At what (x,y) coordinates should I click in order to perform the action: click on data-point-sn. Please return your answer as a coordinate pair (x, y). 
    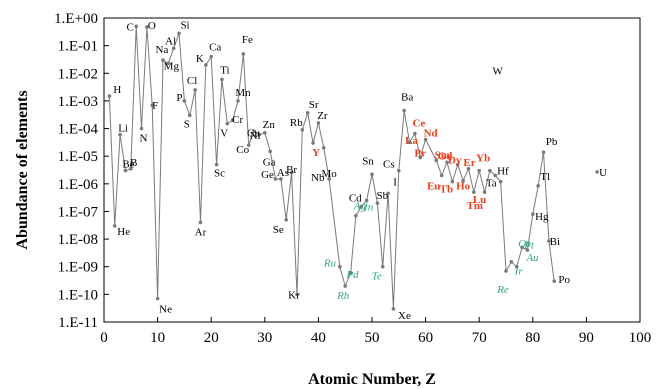
    Looking at the image, I should click on (372, 174).